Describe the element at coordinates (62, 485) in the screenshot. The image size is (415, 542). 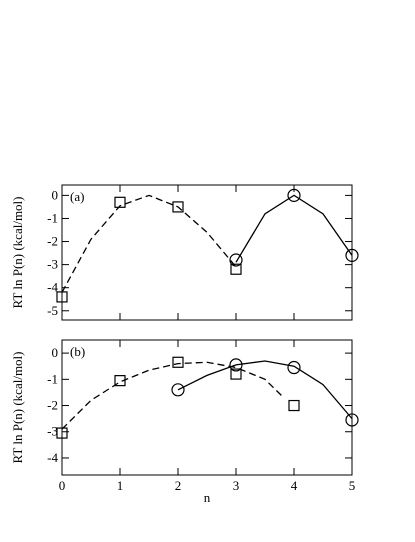
I see `x-tick-label: 0` at that location.